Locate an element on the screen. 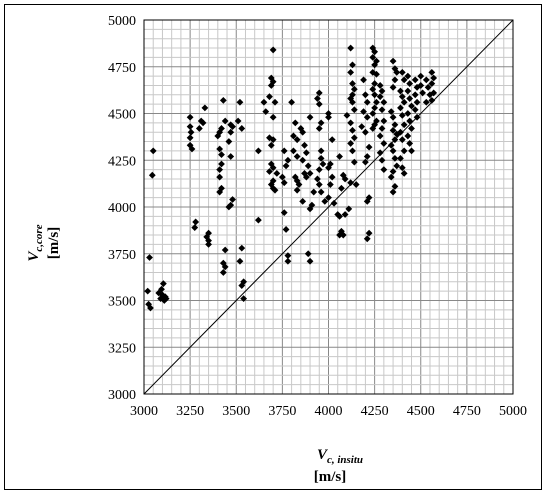 Image resolution: width=550 pixels, height=496 pixels. y-axis-subscript: c,core is located at coordinates (39, 237).